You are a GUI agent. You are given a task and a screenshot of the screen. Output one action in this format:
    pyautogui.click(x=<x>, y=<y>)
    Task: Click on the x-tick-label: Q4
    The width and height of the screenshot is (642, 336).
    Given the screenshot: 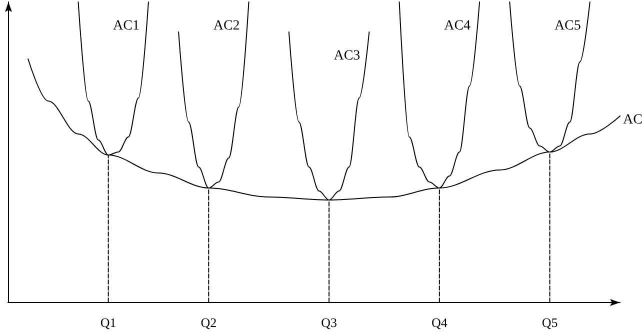 What is the action you would take?
    pyautogui.click(x=439, y=322)
    